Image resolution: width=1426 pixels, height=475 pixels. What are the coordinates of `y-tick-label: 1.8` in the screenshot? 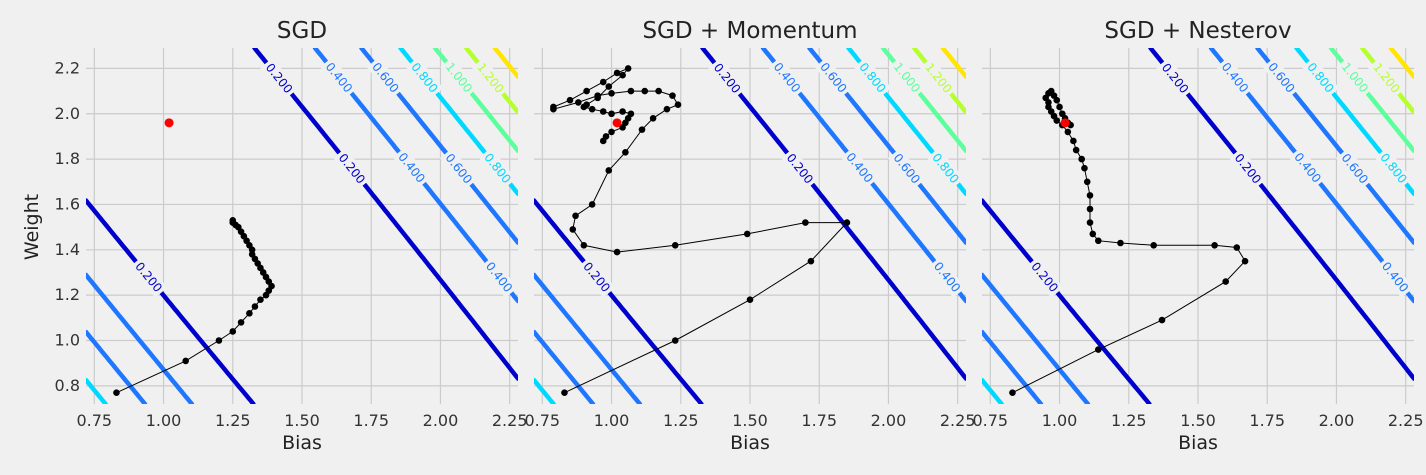 It's located at (67, 158).